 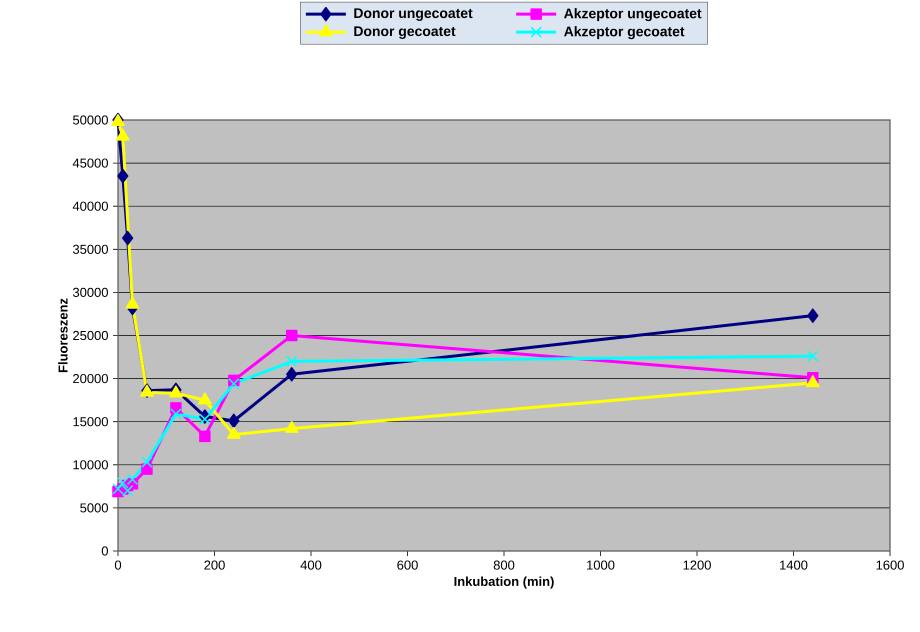 What do you see at coordinates (407, 565) in the screenshot?
I see `x-tick-label: 600` at bounding box center [407, 565].